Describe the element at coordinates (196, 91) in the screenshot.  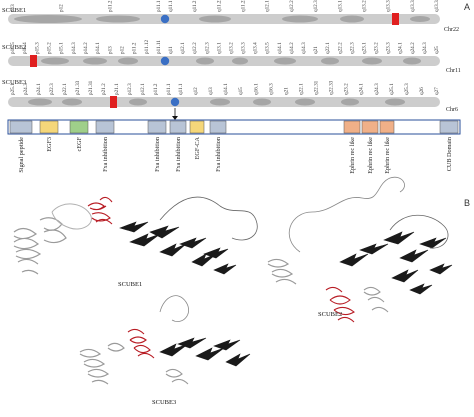
I see `band-label: q12` at that location.